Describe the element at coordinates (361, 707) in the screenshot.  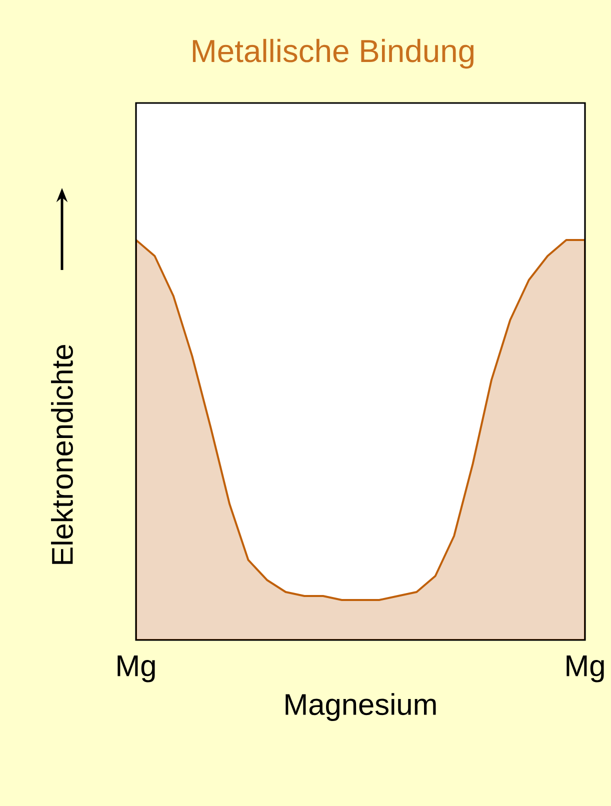
I see `x-axis-title: Magnesium` at that location.